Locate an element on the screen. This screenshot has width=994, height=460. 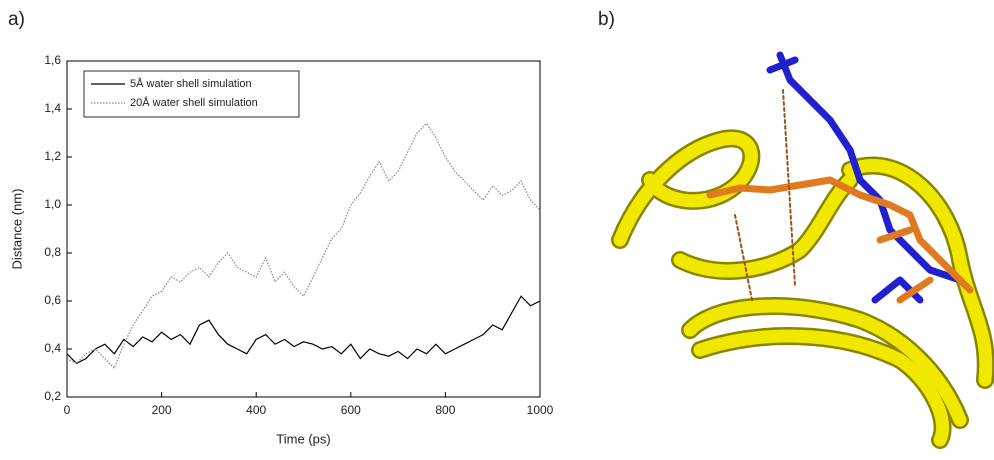
legend-box is located at coordinates (191, 94).